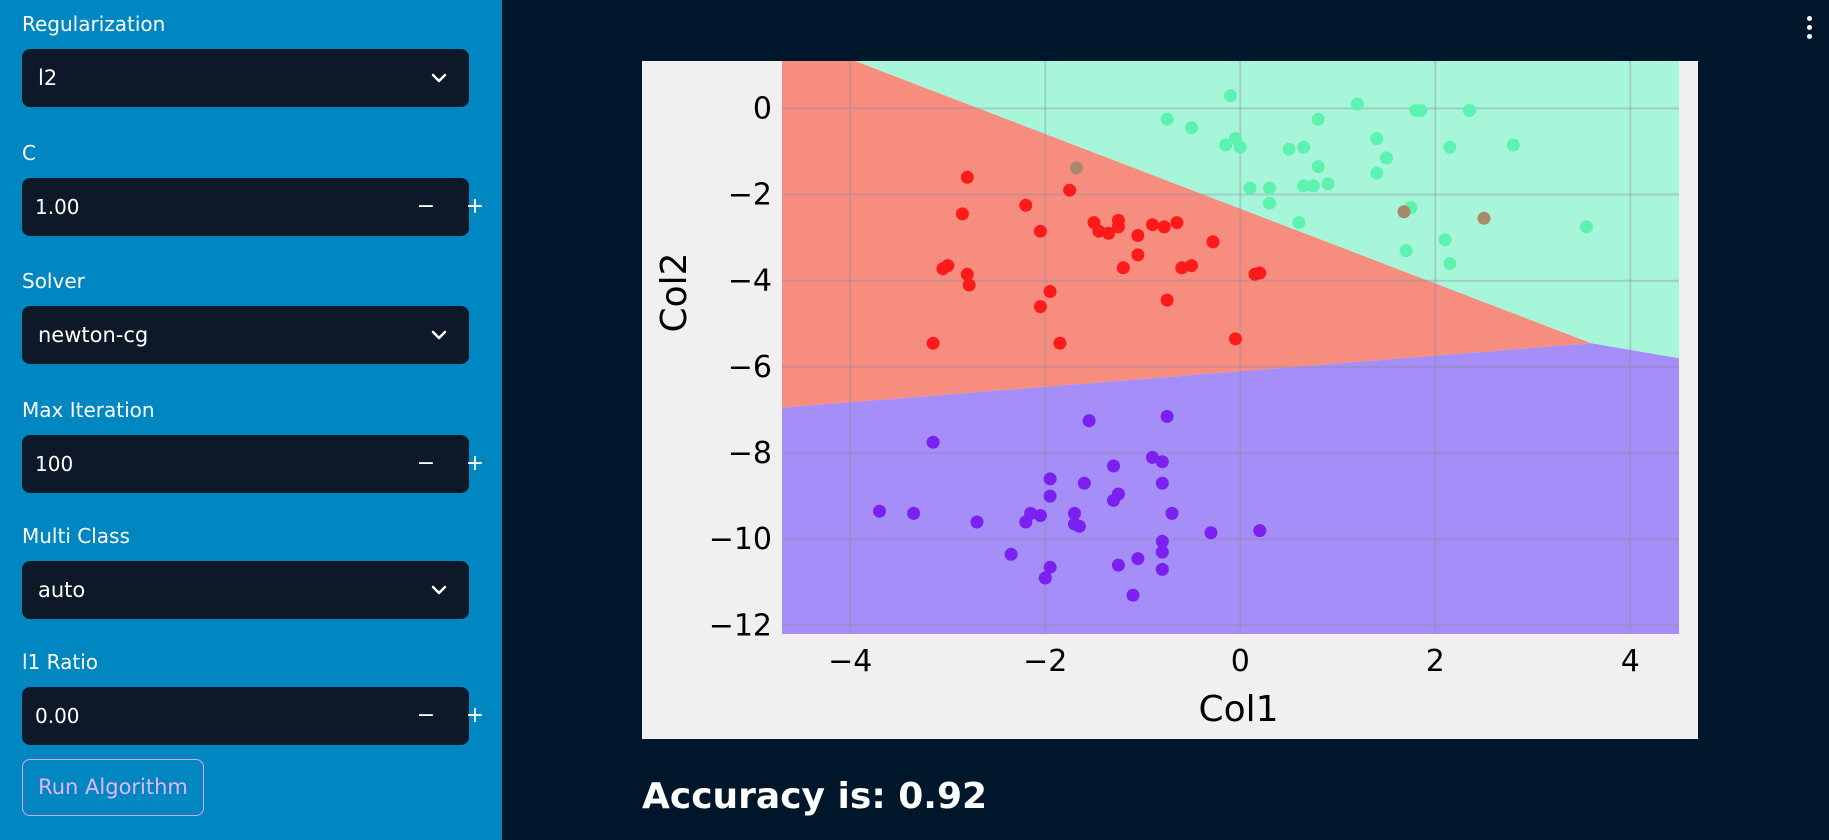 Image resolution: width=1829 pixels, height=840 pixels. Describe the element at coordinates (29, 153) in the screenshot. I see `c-label: C` at that location.